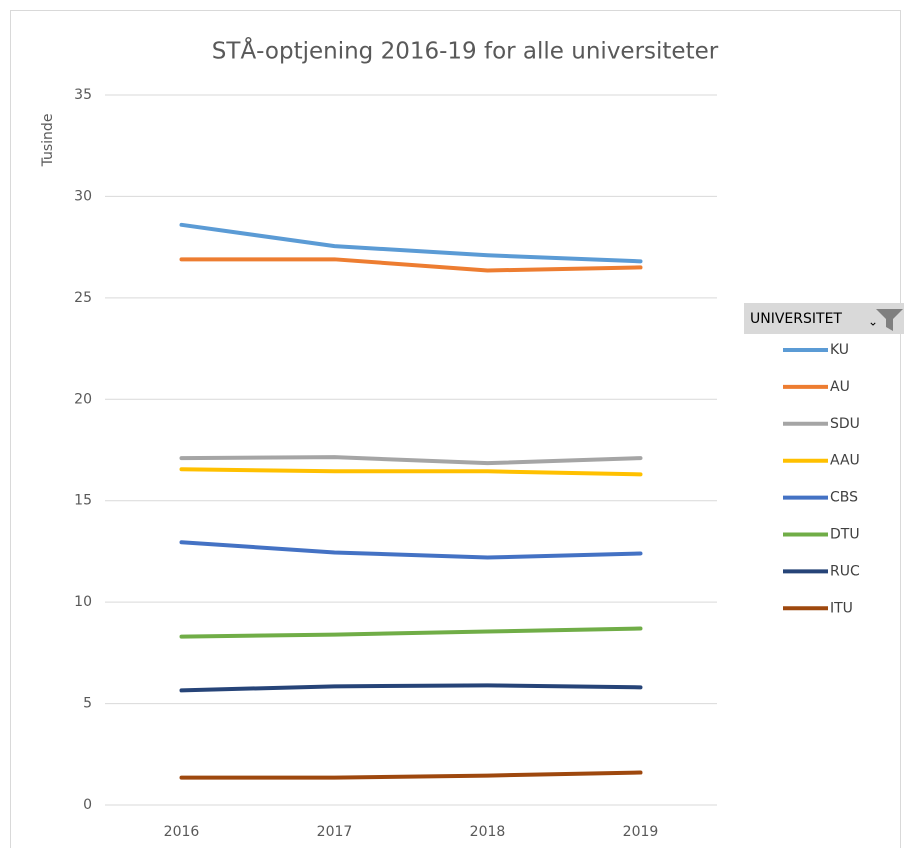 The image size is (909, 848). I want to click on y-tick-label: 15, so click(83, 501).